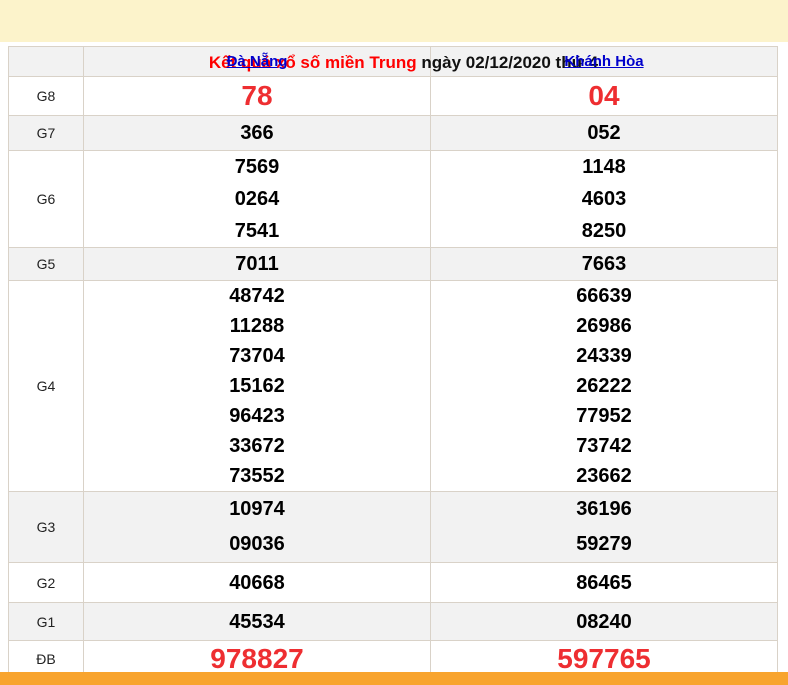  I want to click on prize-label: G6, so click(46, 199).